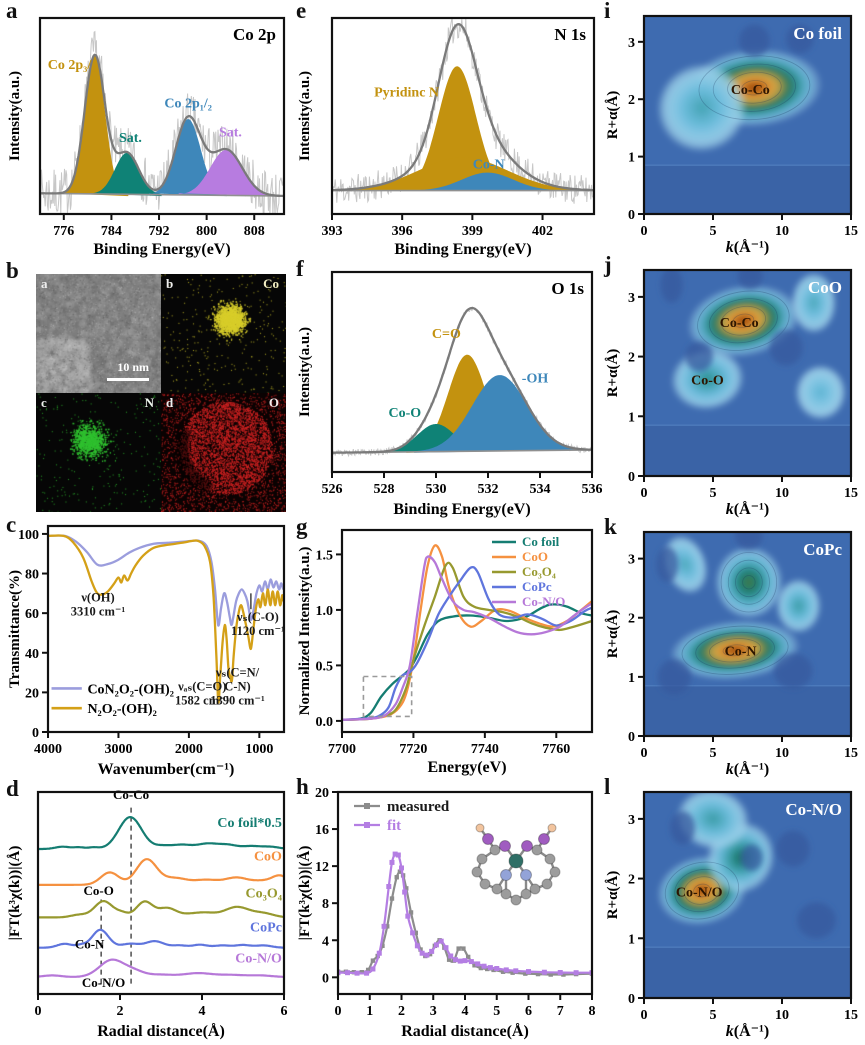 This screenshot has height=1045, width=865. I want to click on svg-text: 393, so click(332, 231).